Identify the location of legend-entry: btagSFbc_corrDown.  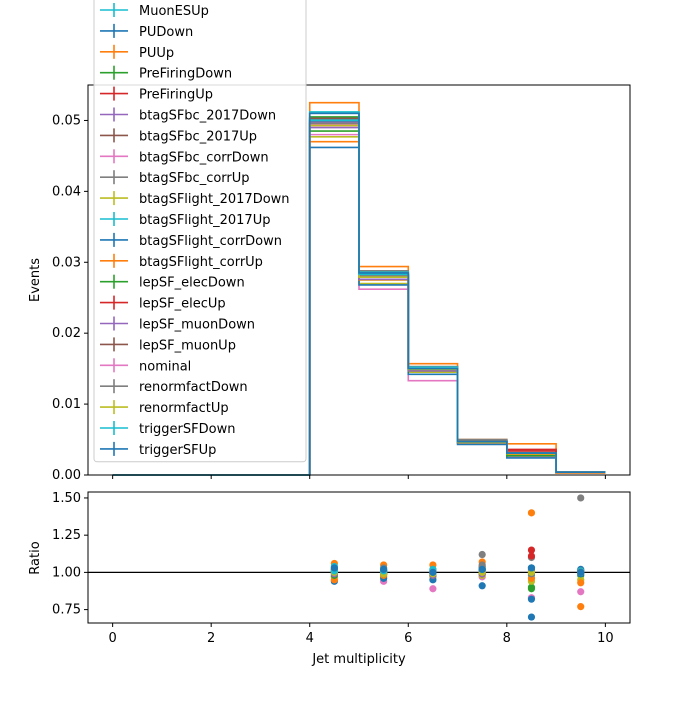
(184, 157).